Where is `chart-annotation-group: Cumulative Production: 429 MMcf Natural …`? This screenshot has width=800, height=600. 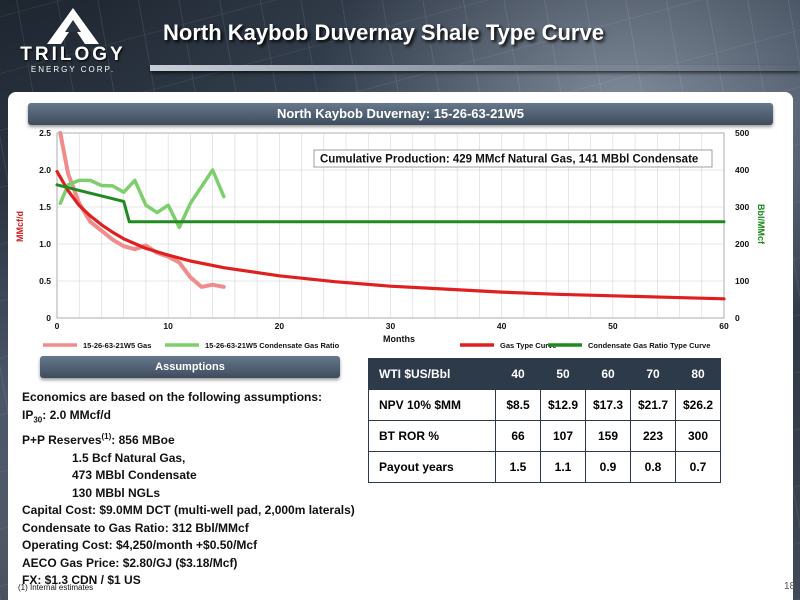 chart-annotation-group: Cumulative Production: 429 MMcf Natural … is located at coordinates (513, 158).